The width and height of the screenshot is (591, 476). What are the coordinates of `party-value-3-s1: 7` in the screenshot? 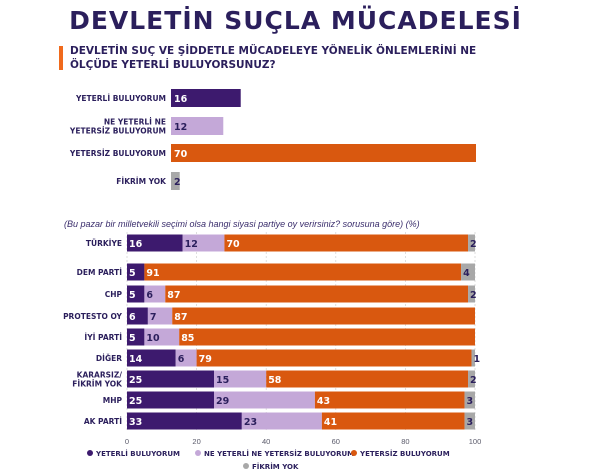 It's located at (153, 317).